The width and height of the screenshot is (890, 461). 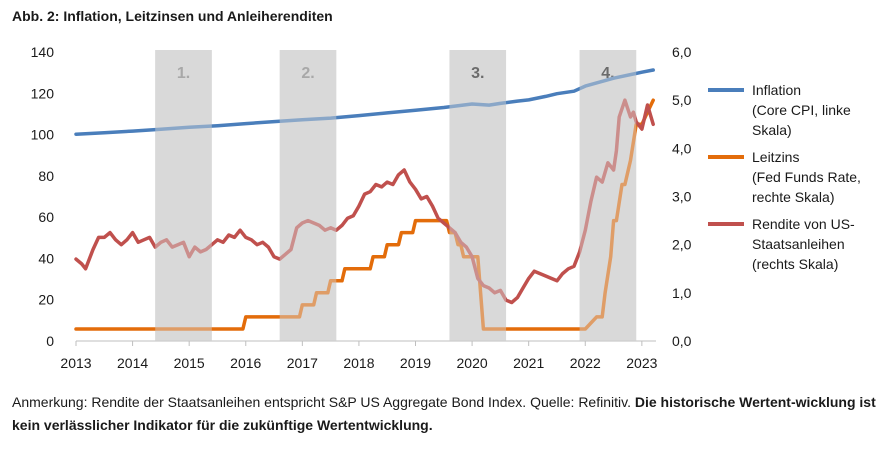 I want to click on left-y-tick-label: 20, so click(x=46, y=300).